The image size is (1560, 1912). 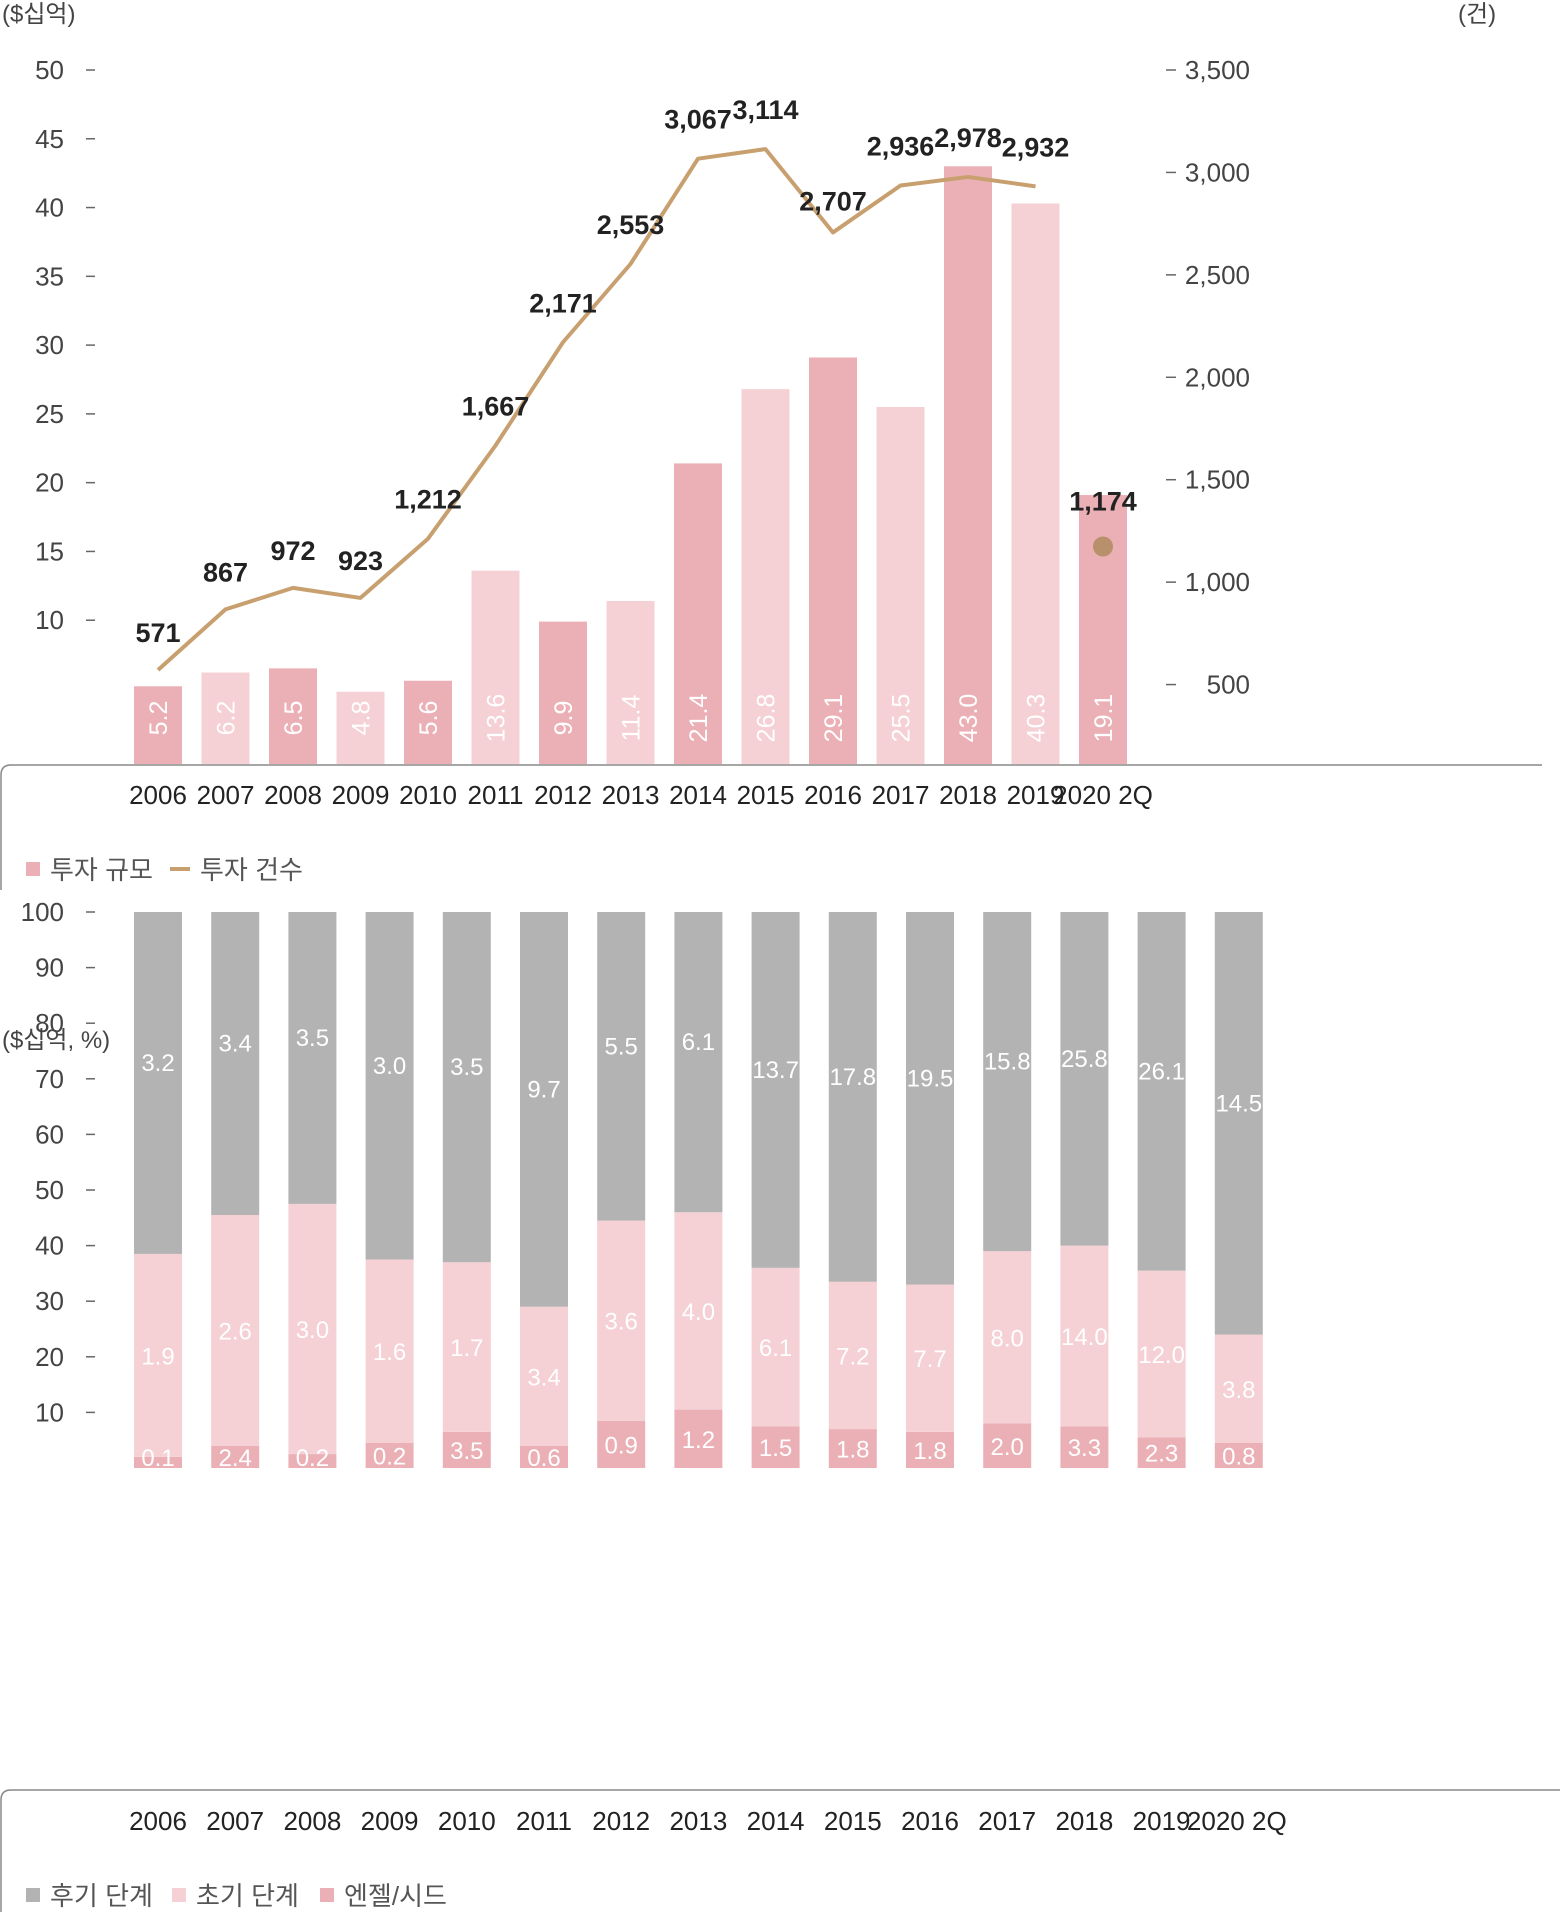 What do you see at coordinates (49, 208) in the screenshot?
I see `y-tick-label: 40` at bounding box center [49, 208].